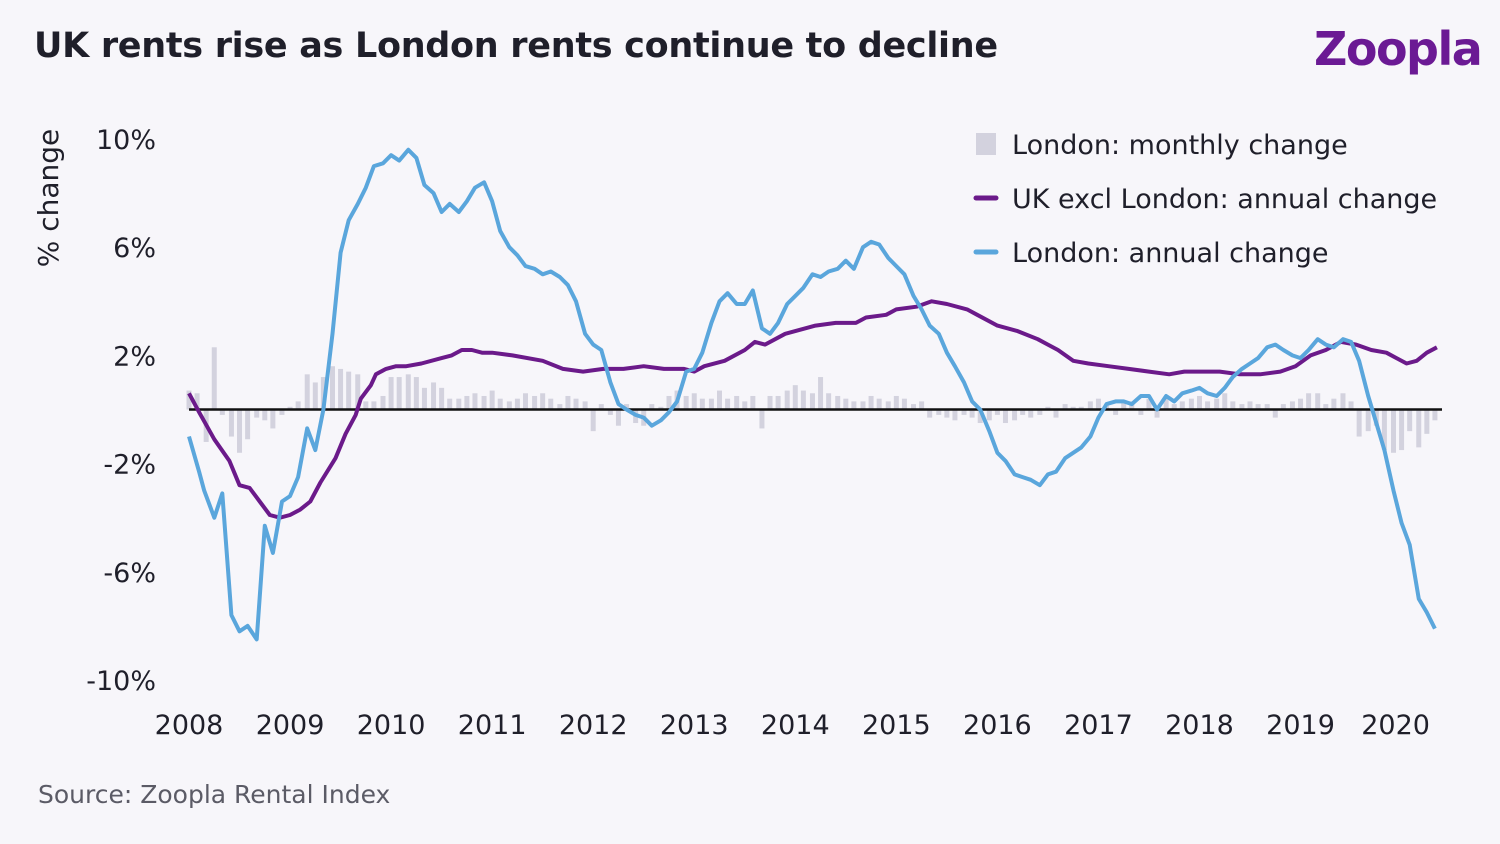  Describe the element at coordinates (694, 725) in the screenshot. I see `x-tick-label: 2013` at that location.